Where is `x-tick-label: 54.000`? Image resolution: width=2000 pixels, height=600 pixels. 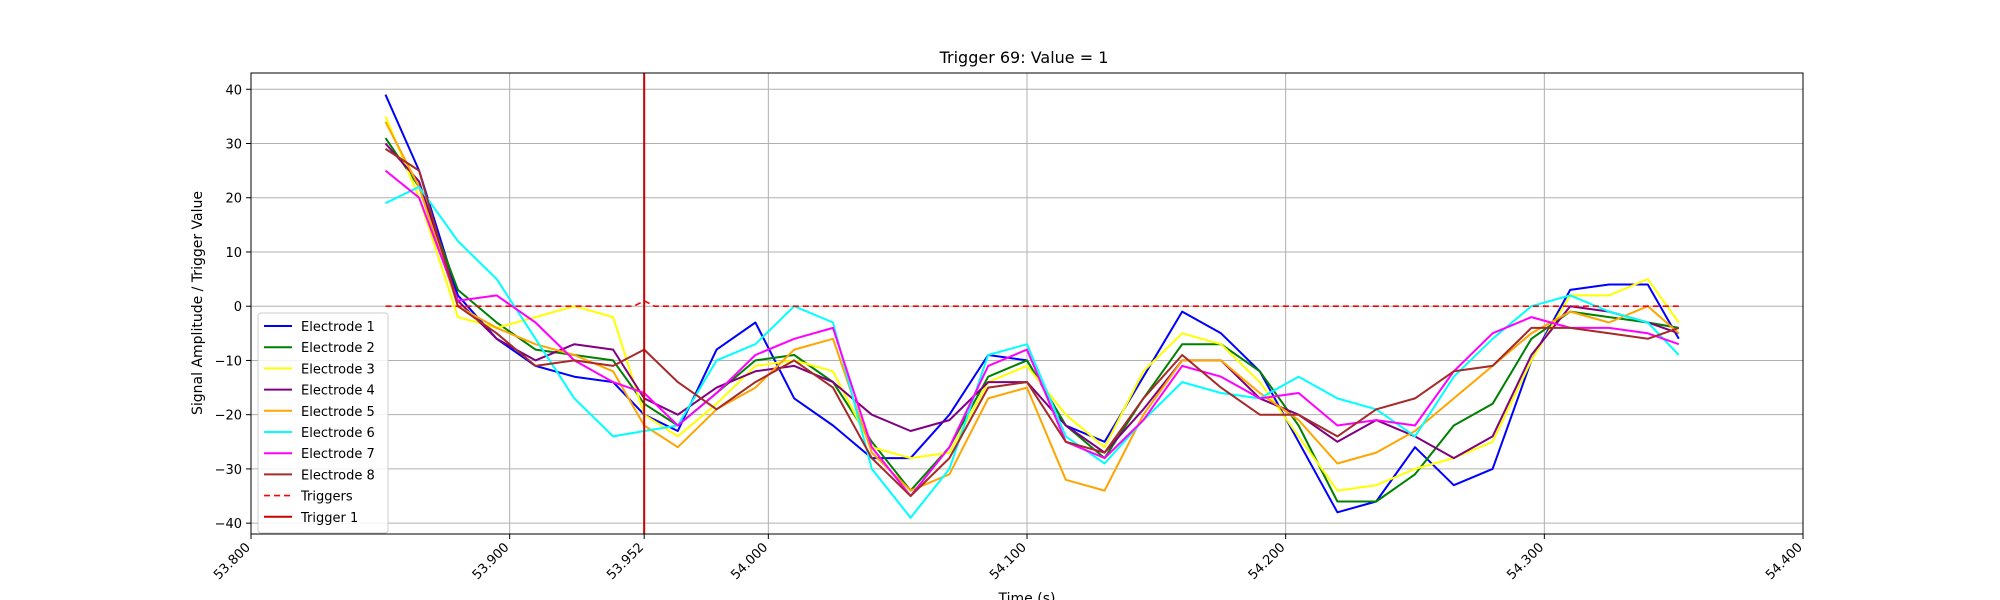
x-tick-label: 54.000 is located at coordinates (749, 561).